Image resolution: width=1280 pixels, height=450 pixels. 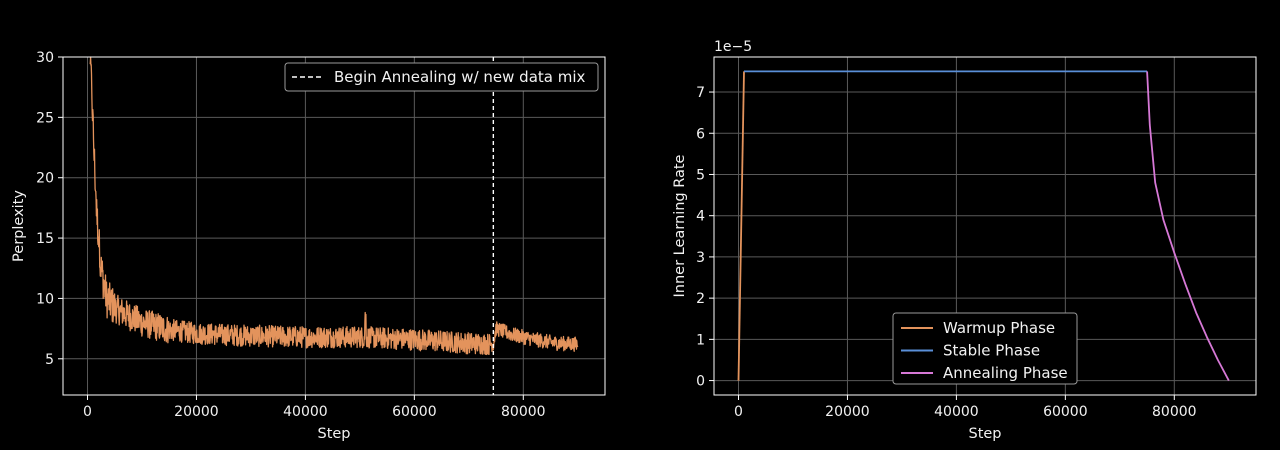 What do you see at coordinates (1188, 226) in the screenshot?
I see `series-line-annealing-phase` at bounding box center [1188, 226].